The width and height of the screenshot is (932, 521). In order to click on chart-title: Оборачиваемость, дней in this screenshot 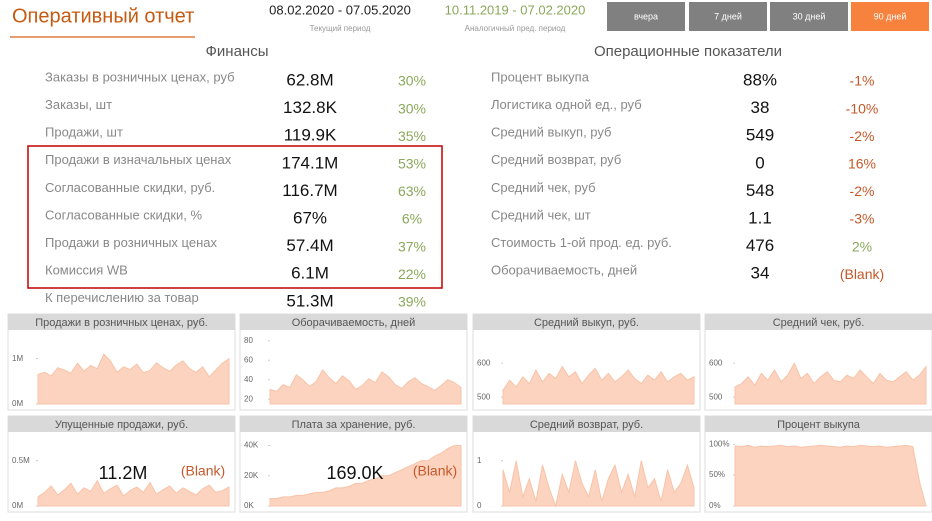, I will do `click(354, 323)`.